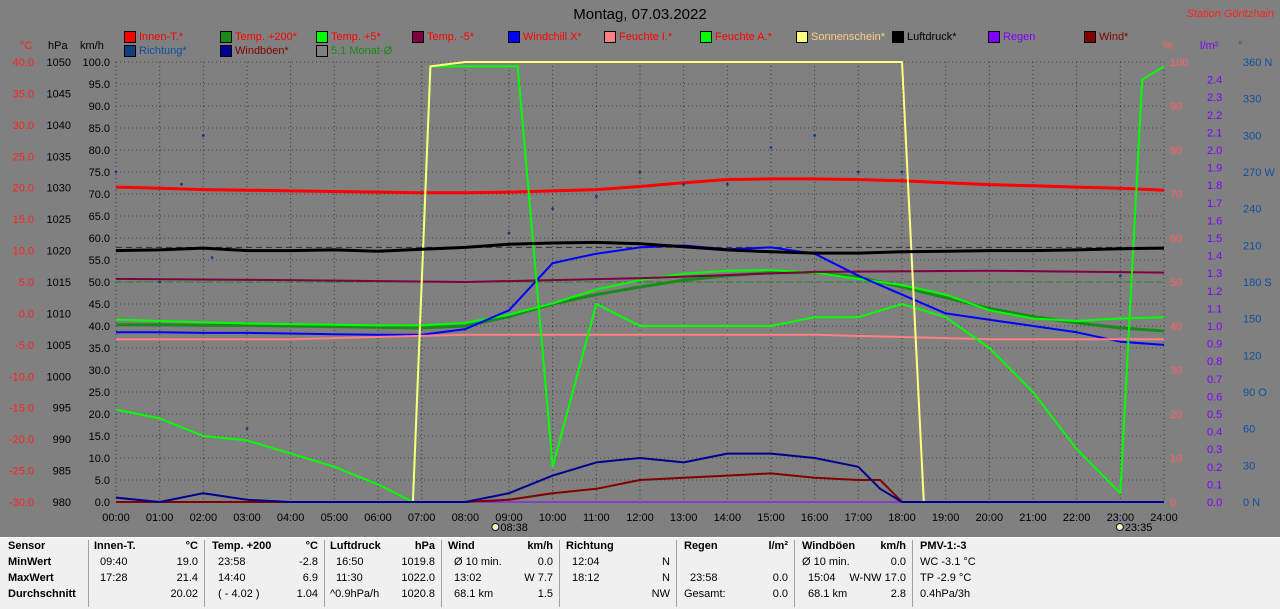 The image size is (1280, 609). What do you see at coordinates (932, 37) in the screenshot?
I see `legend-label: Luftdruck*` at bounding box center [932, 37].